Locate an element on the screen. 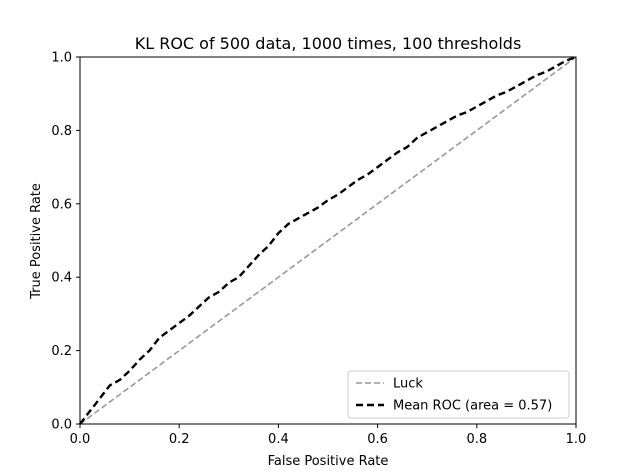  y-tick-label: 0.4 is located at coordinates (61, 278).